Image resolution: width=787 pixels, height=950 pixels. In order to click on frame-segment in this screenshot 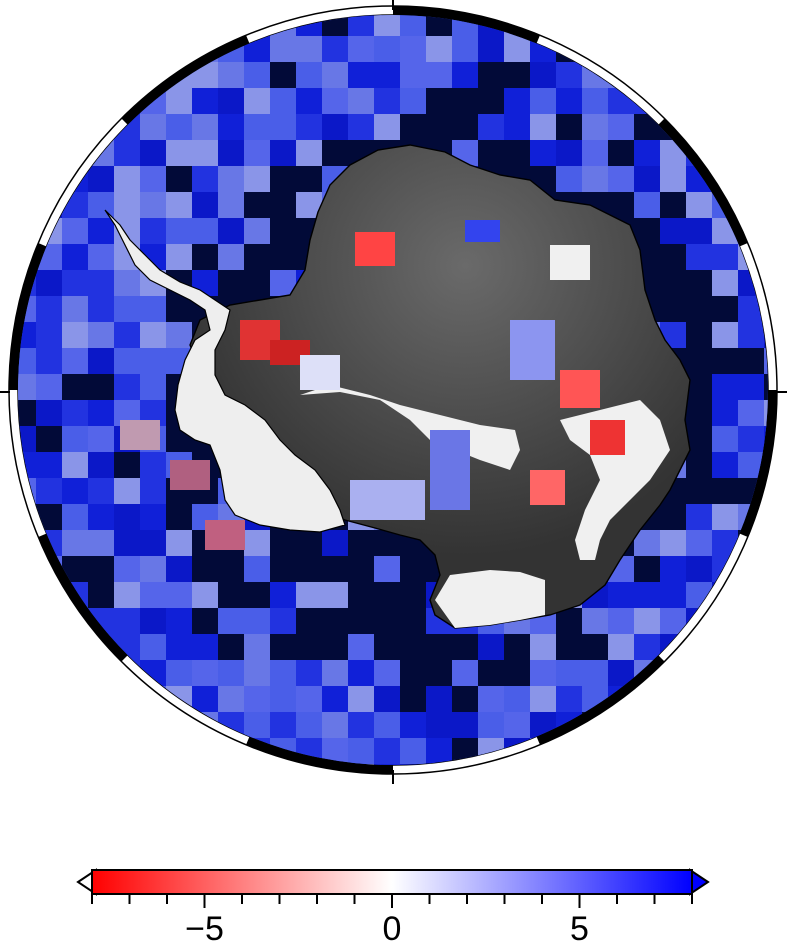, I will do `click(83, 597)`.